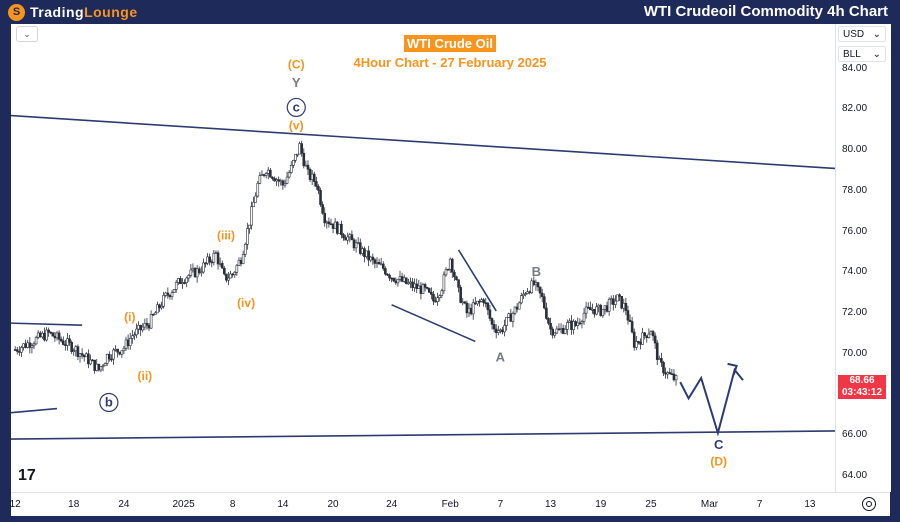 The height and width of the screenshot is (522, 900). I want to click on time-tick-label: 19, so click(601, 504).